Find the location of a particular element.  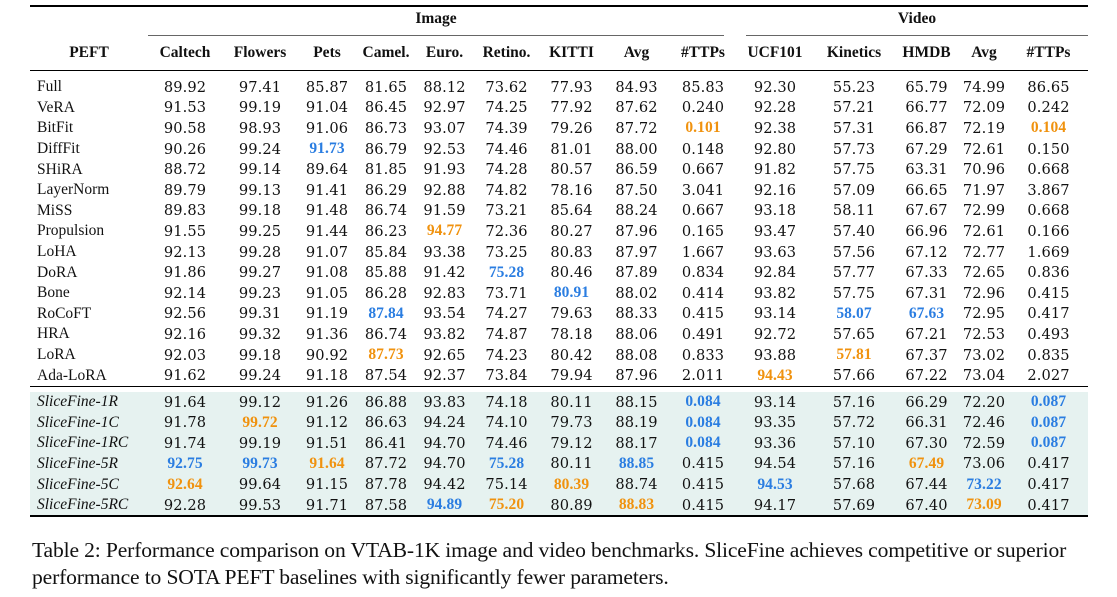

method-name: SliceFine-1C is located at coordinates (89, 423).